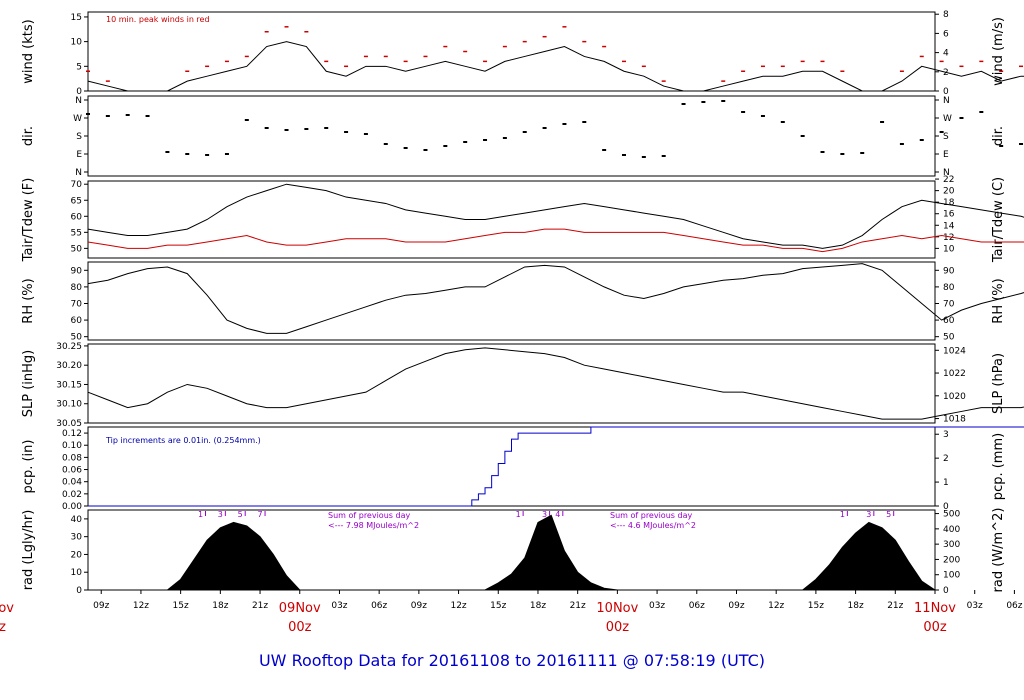 The width and height of the screenshot is (1024, 700). What do you see at coordinates (76, 201) in the screenshot?
I see `y-tick-label-left: 65` at bounding box center [76, 201].